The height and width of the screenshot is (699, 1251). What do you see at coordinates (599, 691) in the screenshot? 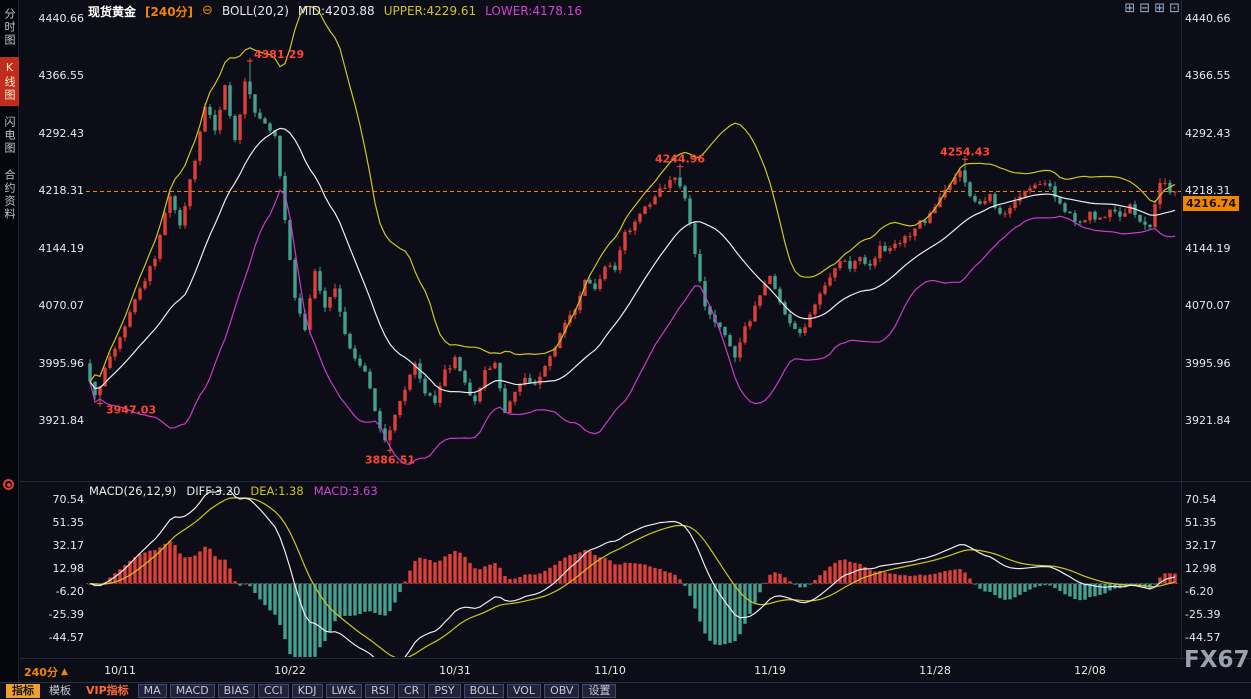
I see `toolbar-button-16: 设置` at bounding box center [599, 691].